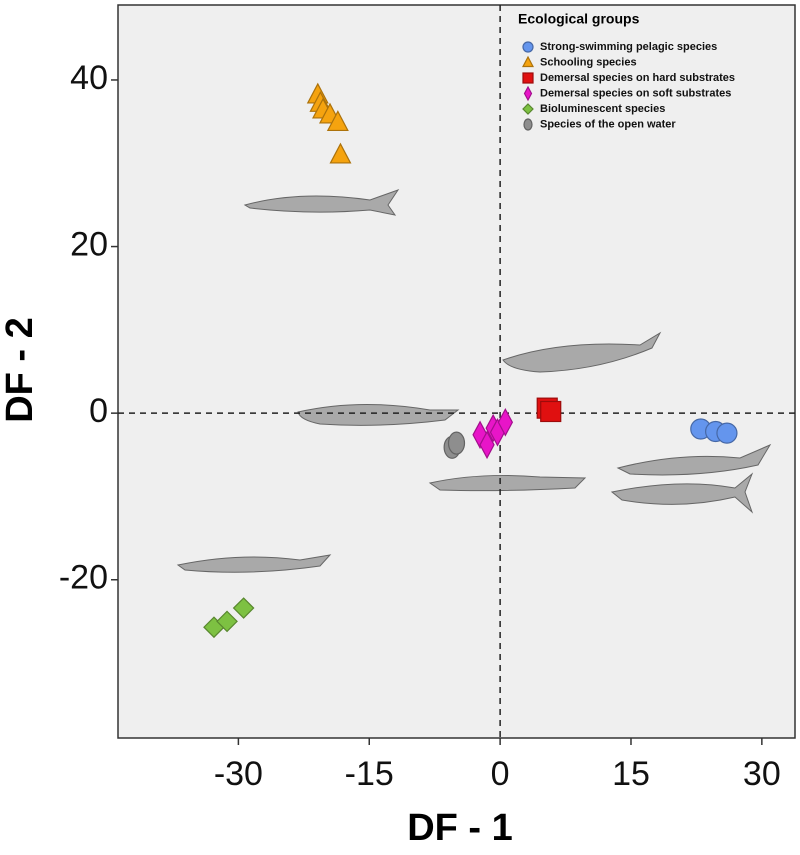 The width and height of the screenshot is (800, 855). I want to click on legend-label: Demersal species on soft substrates, so click(635, 93).